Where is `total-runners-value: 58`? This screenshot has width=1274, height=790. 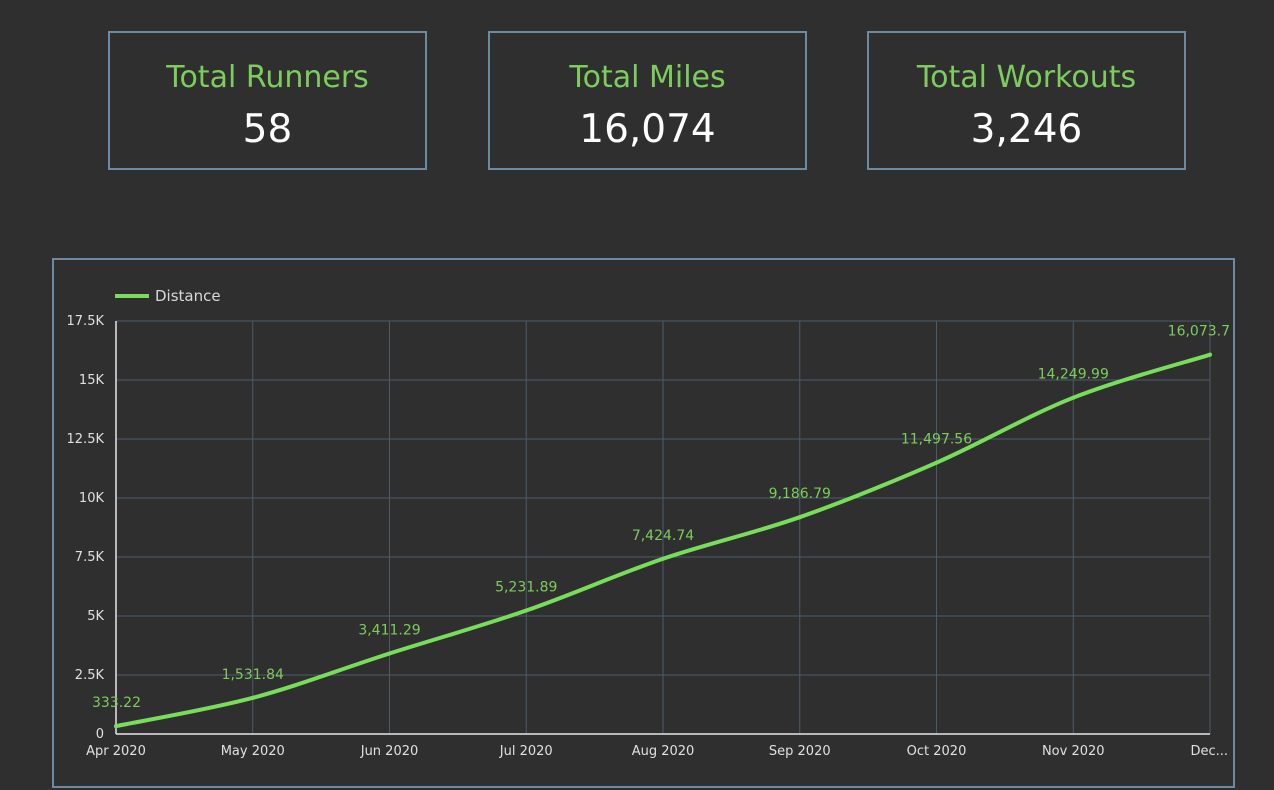
total-runners-value: 58 is located at coordinates (267, 129).